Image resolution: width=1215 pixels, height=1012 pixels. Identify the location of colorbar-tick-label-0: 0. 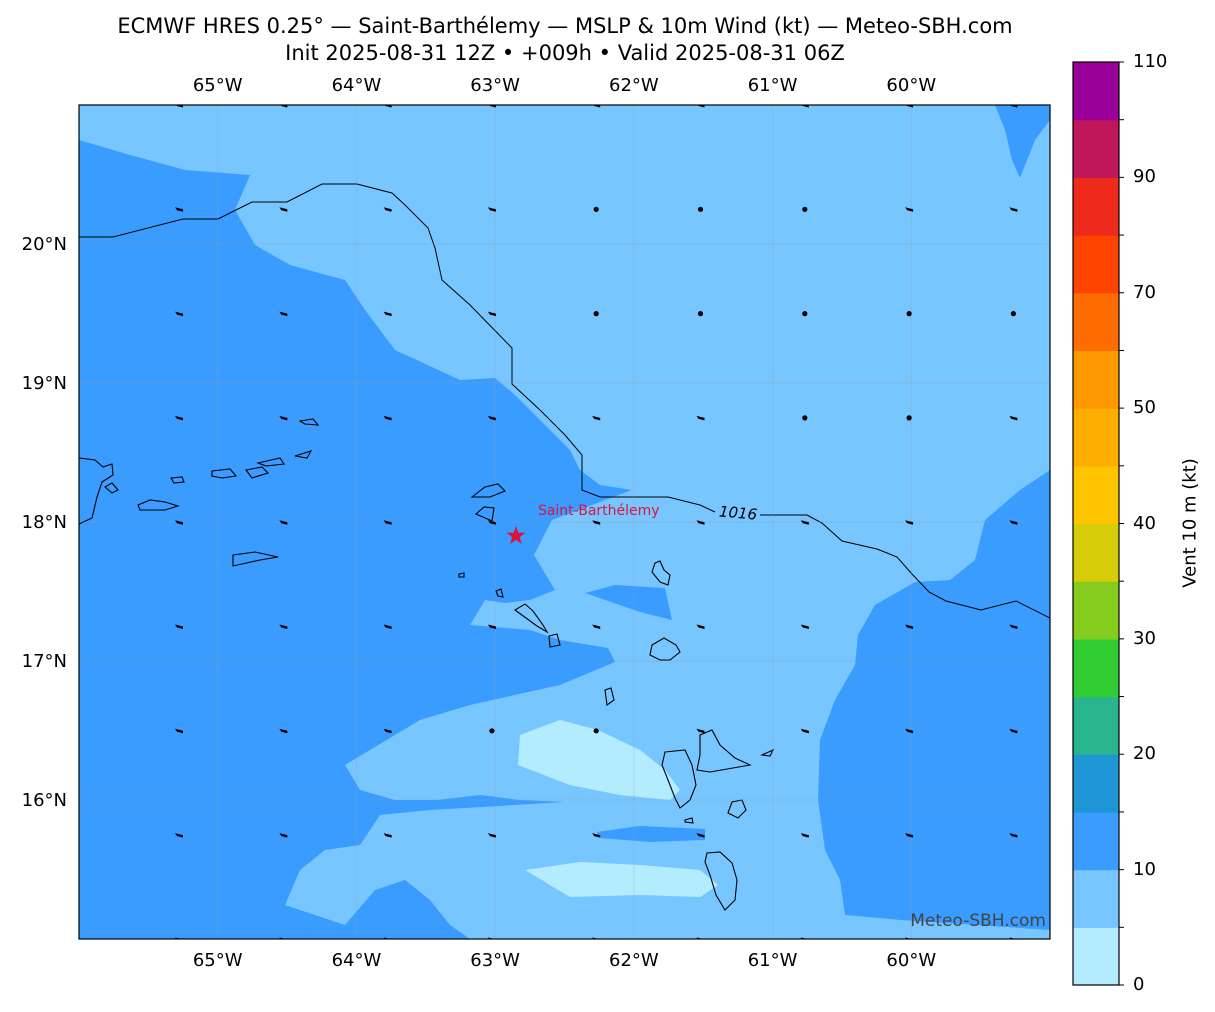
(1139, 984).